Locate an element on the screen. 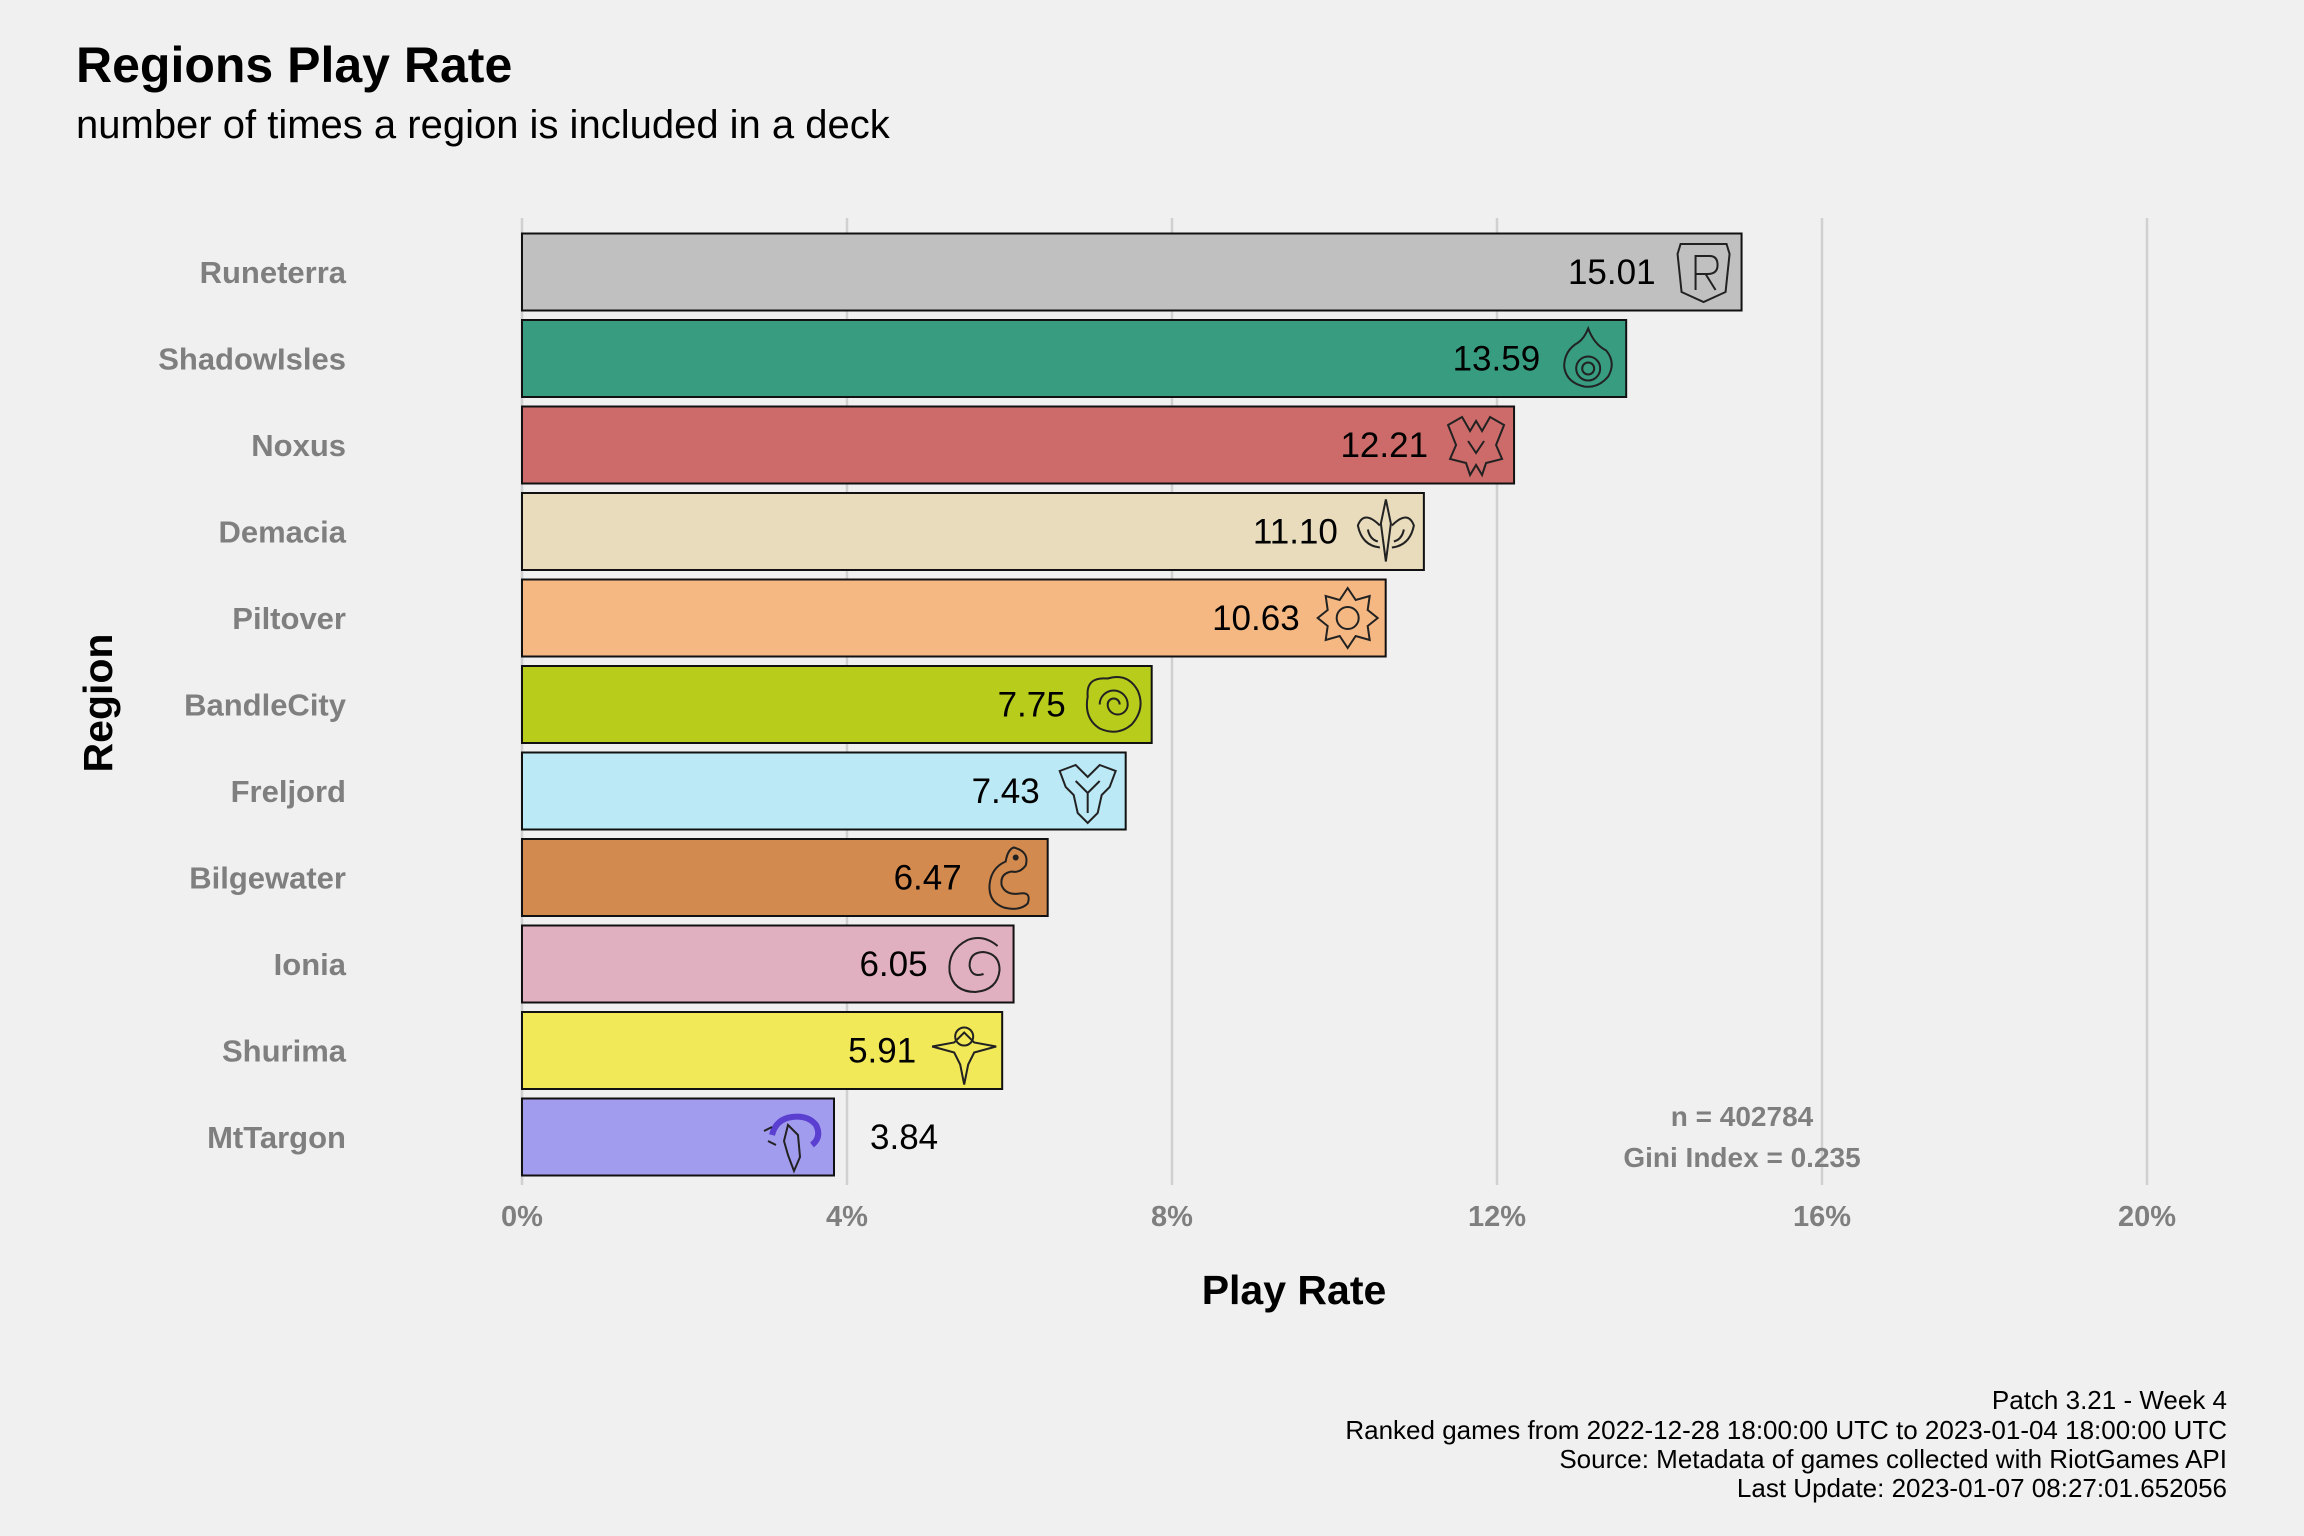 This screenshot has width=2304, height=1536. mt-targon-icon is located at coordinates (792, 1143).